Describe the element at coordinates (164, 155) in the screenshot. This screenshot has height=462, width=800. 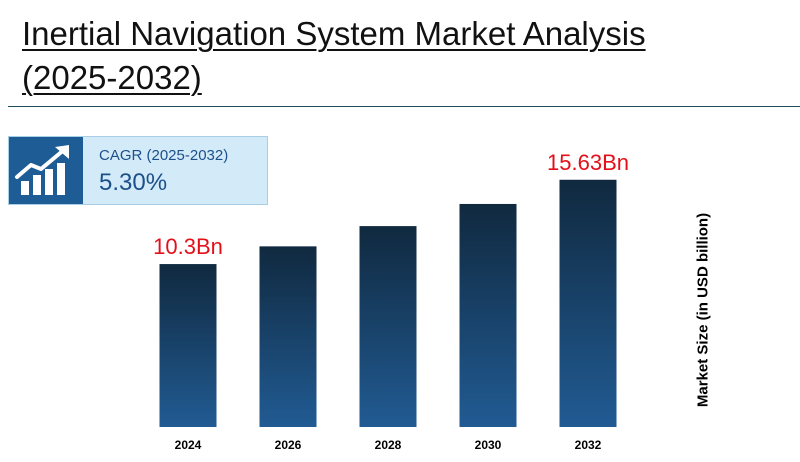
I see `cagr-label: CAGR (2025-2032)` at that location.